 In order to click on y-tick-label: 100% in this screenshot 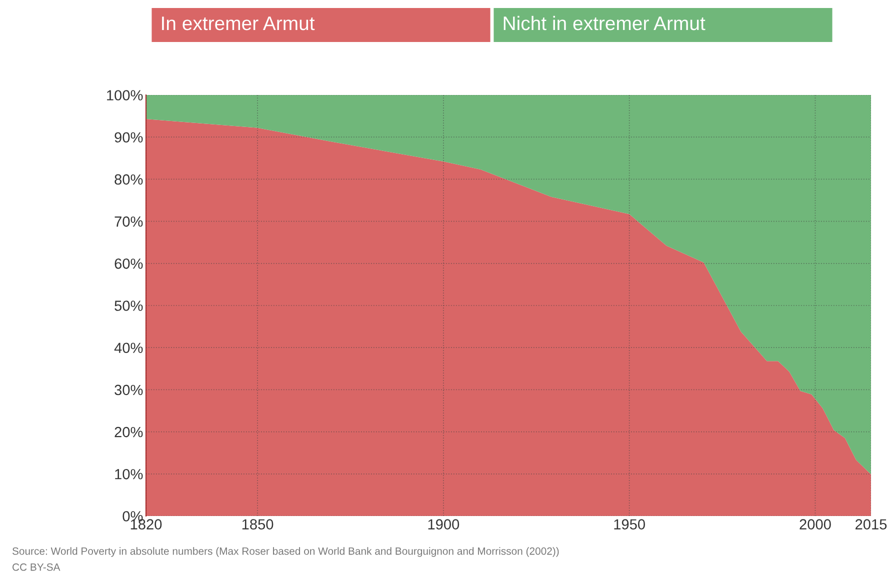, I will do `click(125, 95)`.